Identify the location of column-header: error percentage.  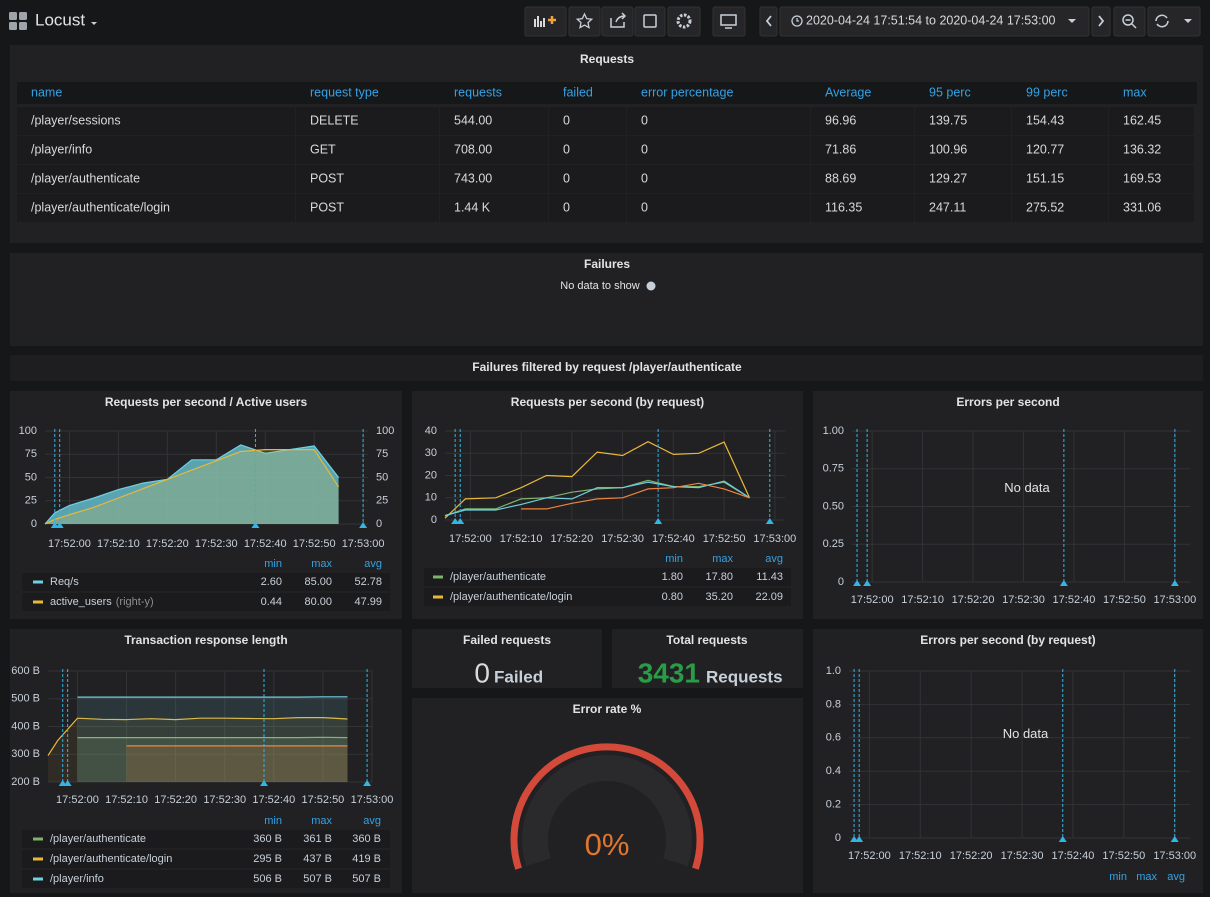
(687, 92).